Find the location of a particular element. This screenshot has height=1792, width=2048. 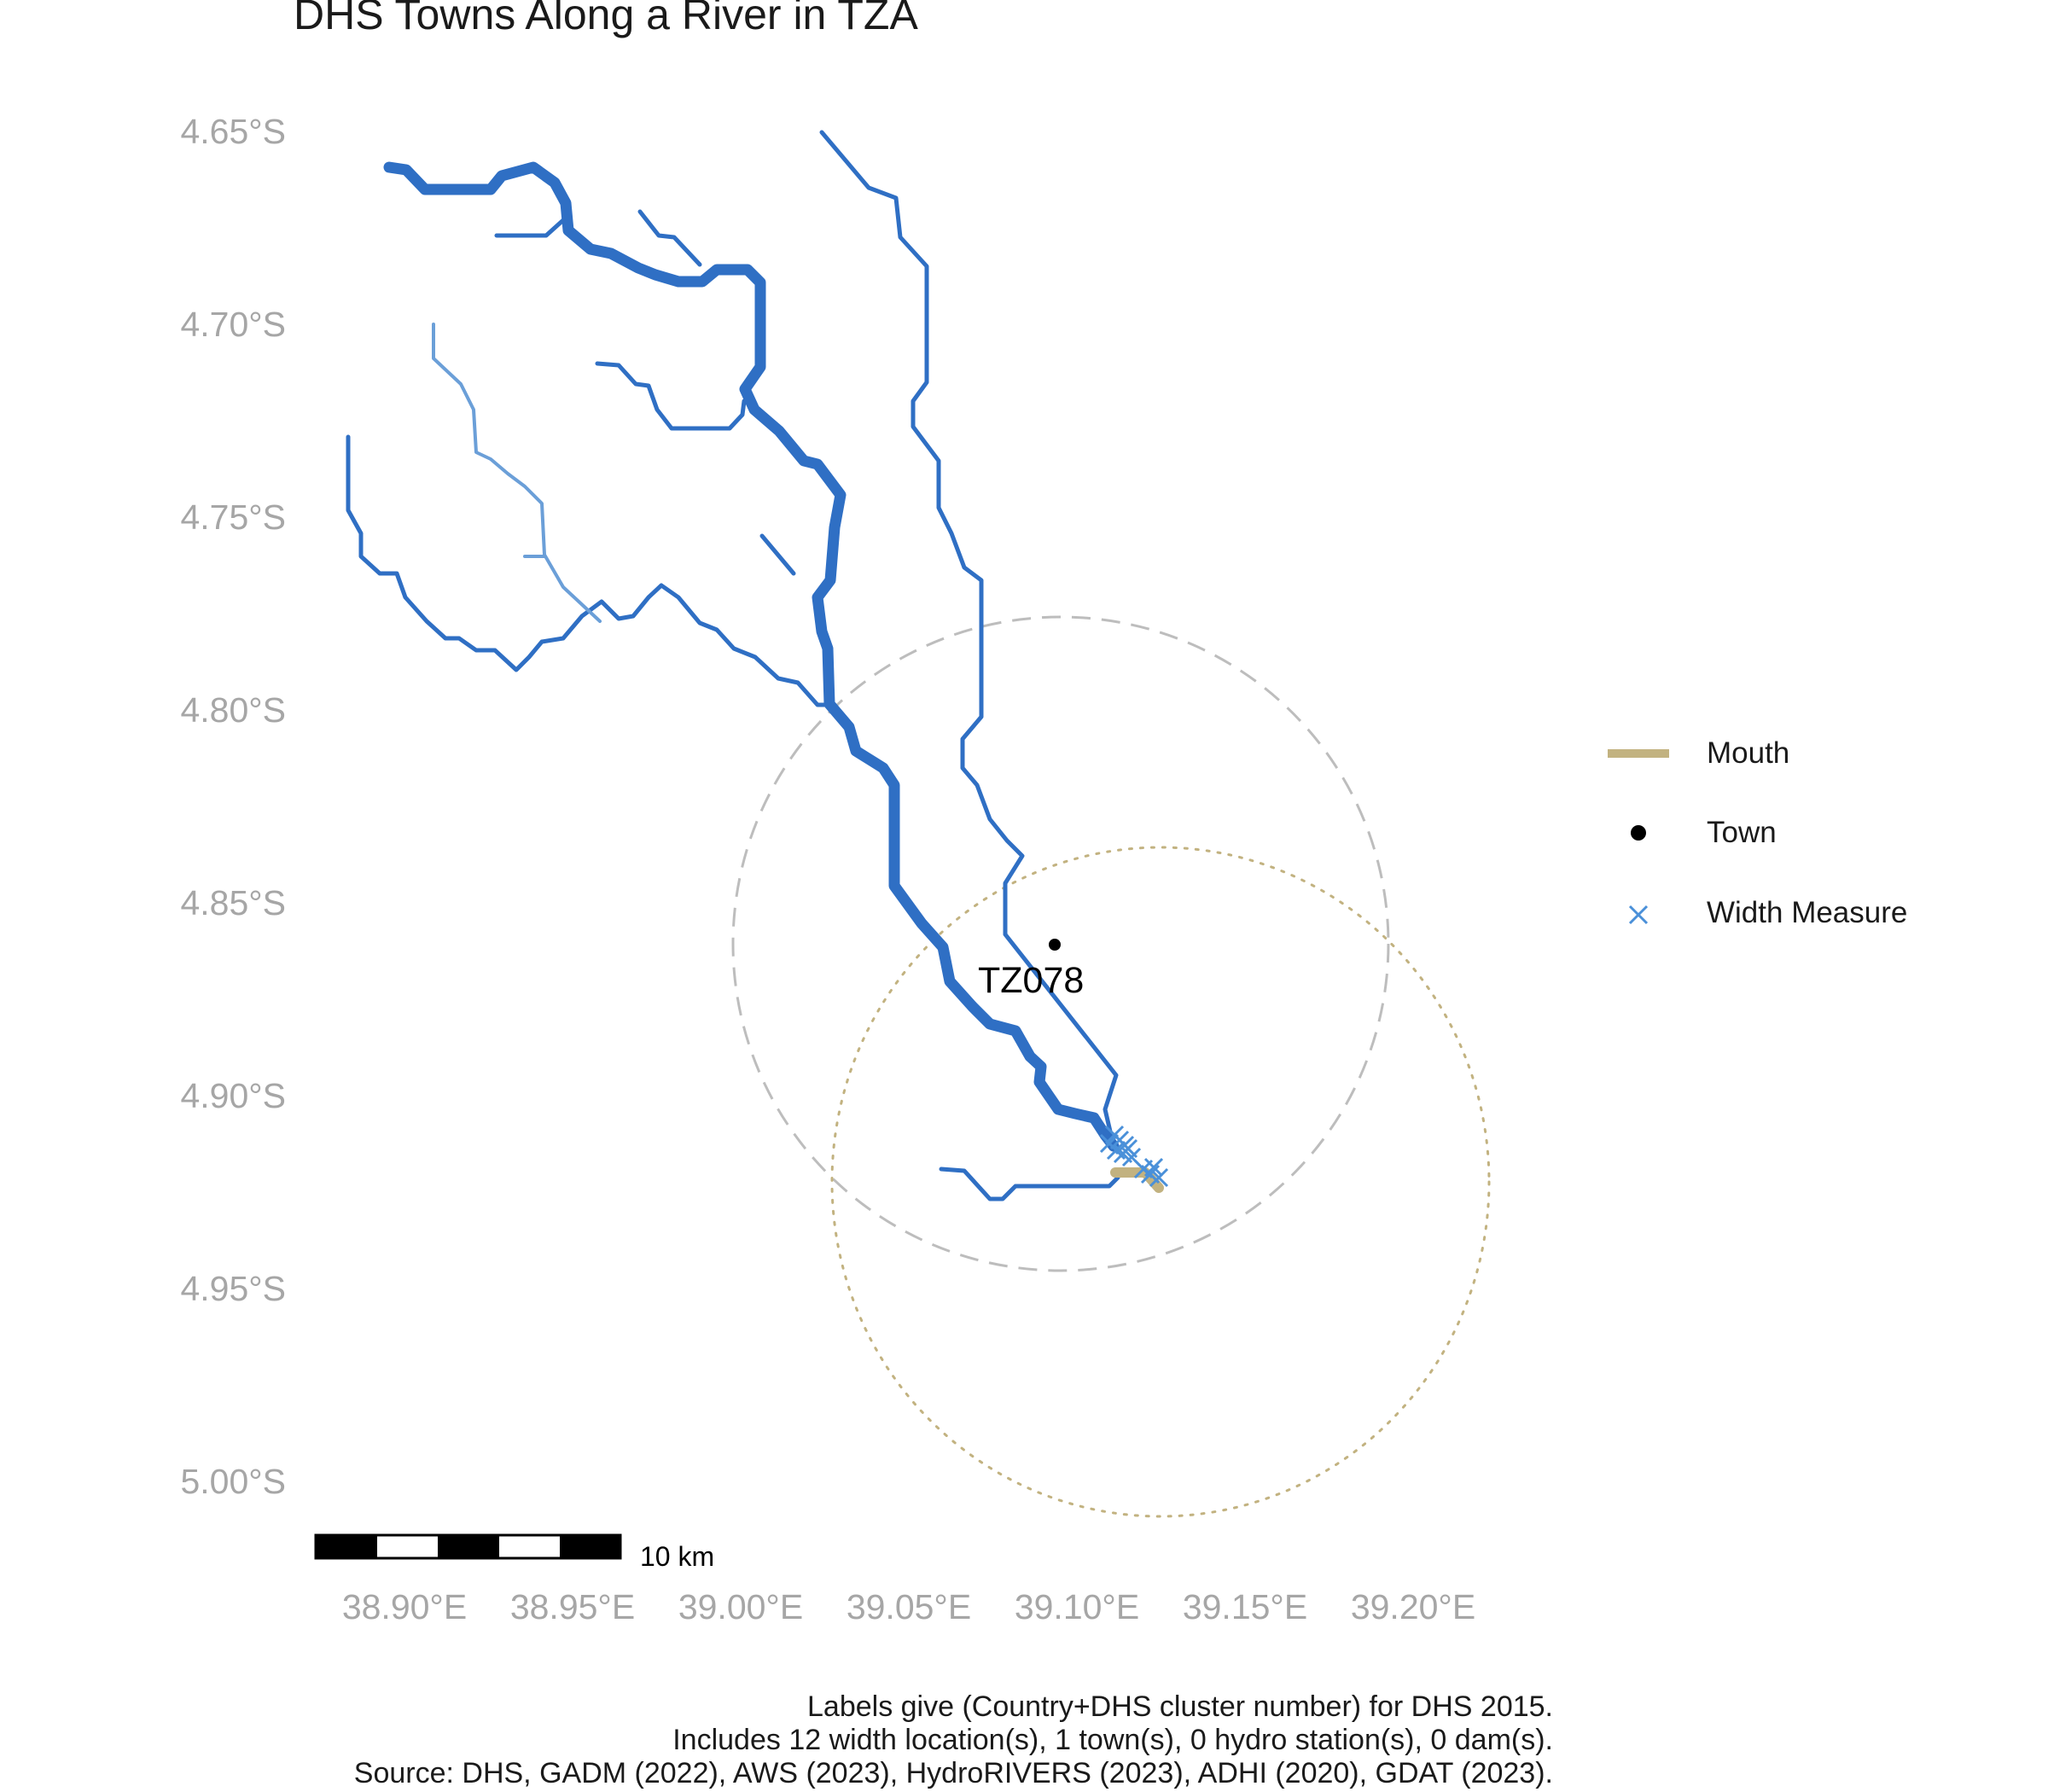

x-tick-label: 39.05°E is located at coordinates (909, 1606).